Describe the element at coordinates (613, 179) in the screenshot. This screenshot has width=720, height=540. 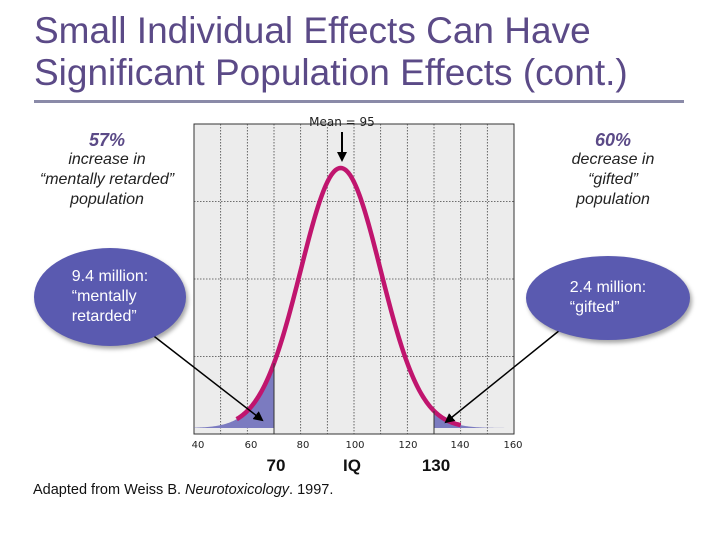
I see `right-annotation-line2: “gifted”` at that location.